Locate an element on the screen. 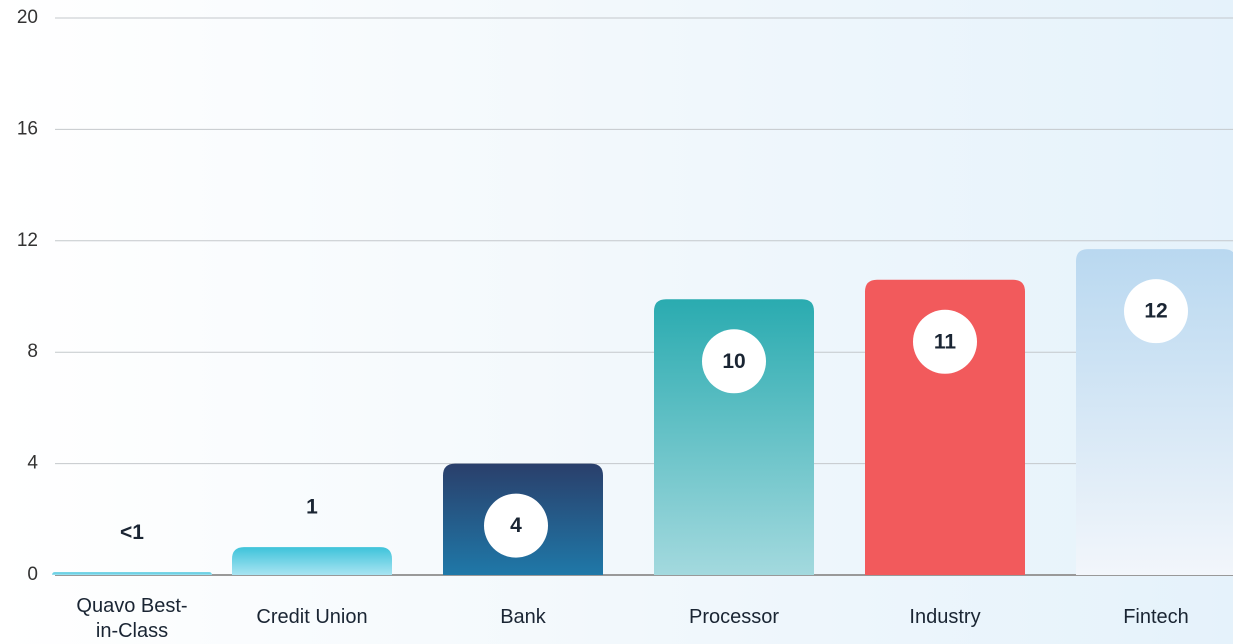  y-tick-label: 16 is located at coordinates (27, 128).